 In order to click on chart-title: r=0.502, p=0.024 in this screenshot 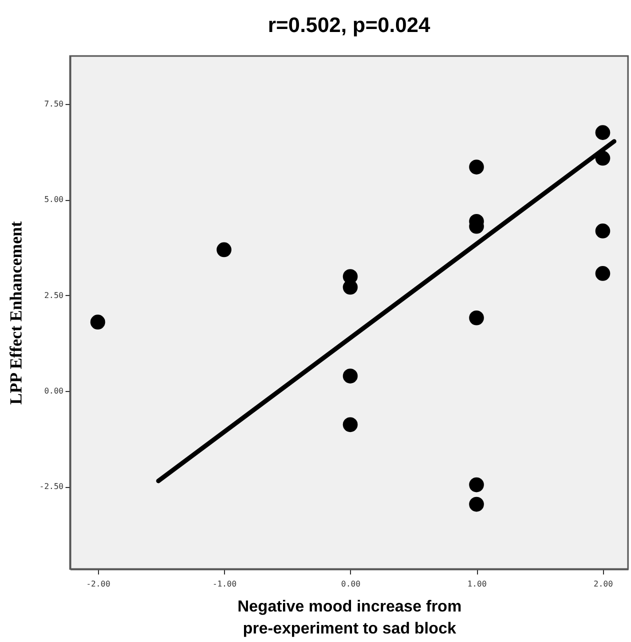, I will do `click(349, 25)`.